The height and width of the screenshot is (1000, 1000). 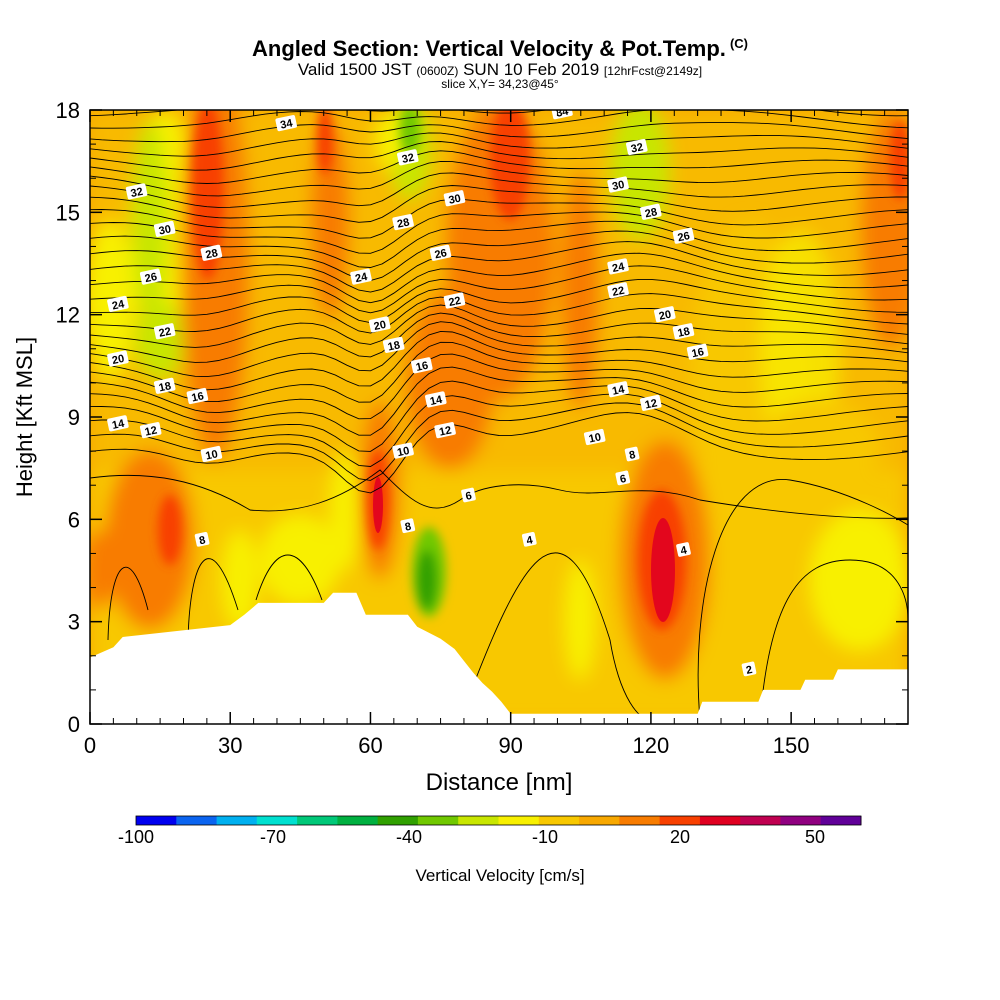 I want to click on theta-label: 20, so click(x=665, y=314).